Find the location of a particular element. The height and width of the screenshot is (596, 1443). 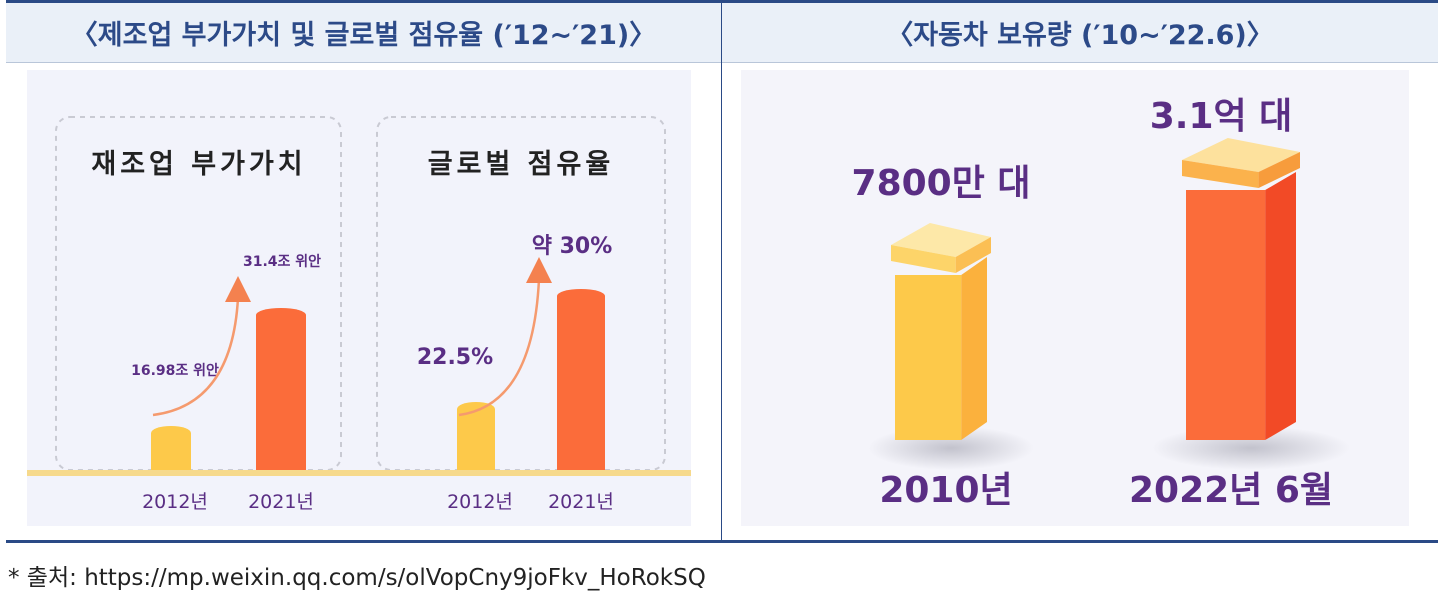

section-divider is located at coordinates (721, 271).